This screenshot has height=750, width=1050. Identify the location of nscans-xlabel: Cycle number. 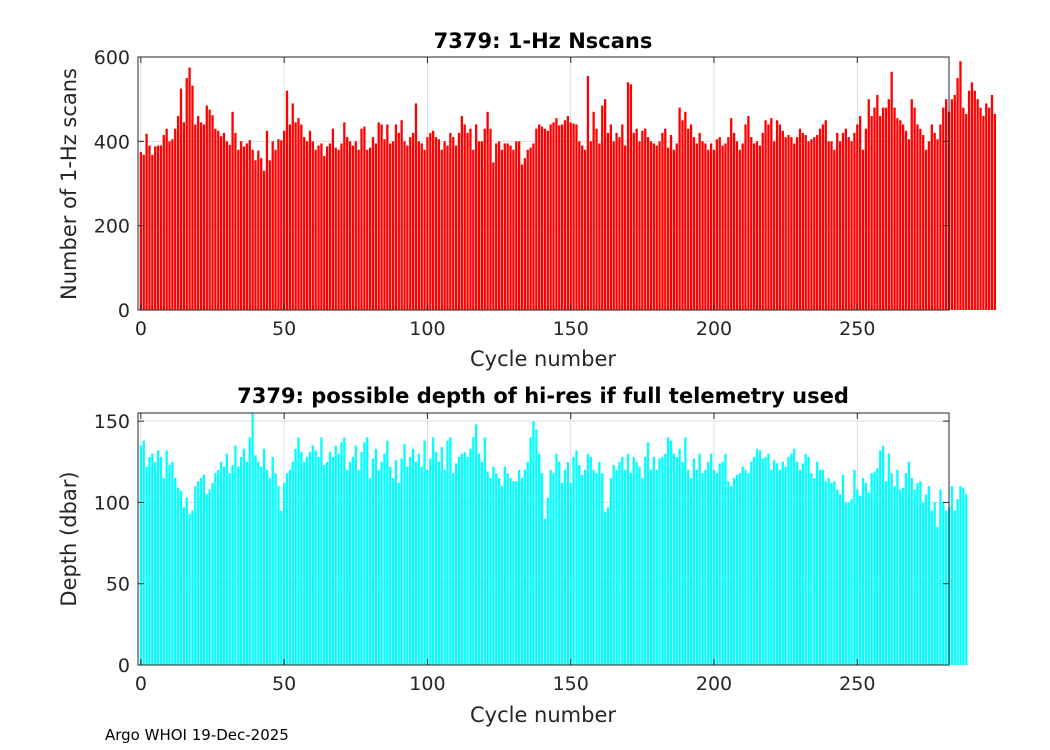
(543, 359).